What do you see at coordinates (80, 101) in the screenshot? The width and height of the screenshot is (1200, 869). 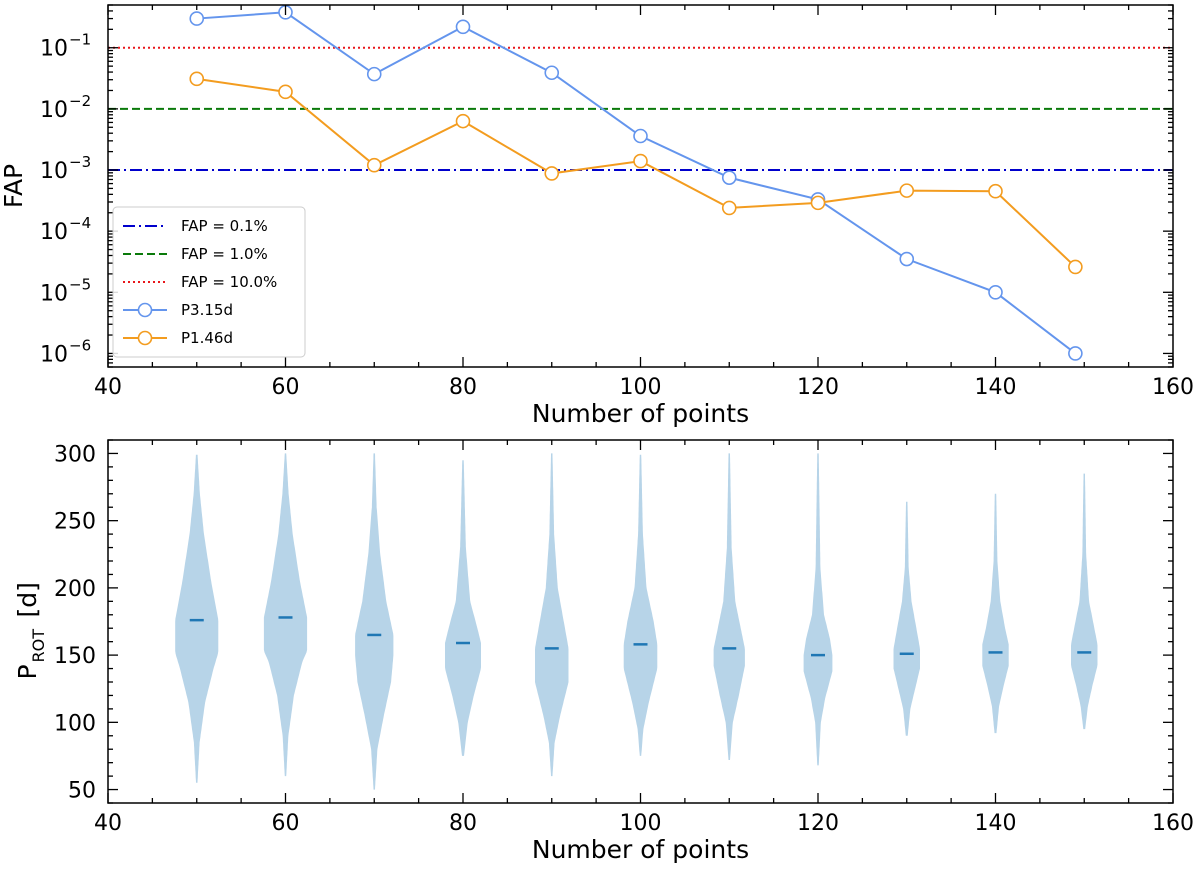 I see `y-tick-exponent: −2` at bounding box center [80, 101].